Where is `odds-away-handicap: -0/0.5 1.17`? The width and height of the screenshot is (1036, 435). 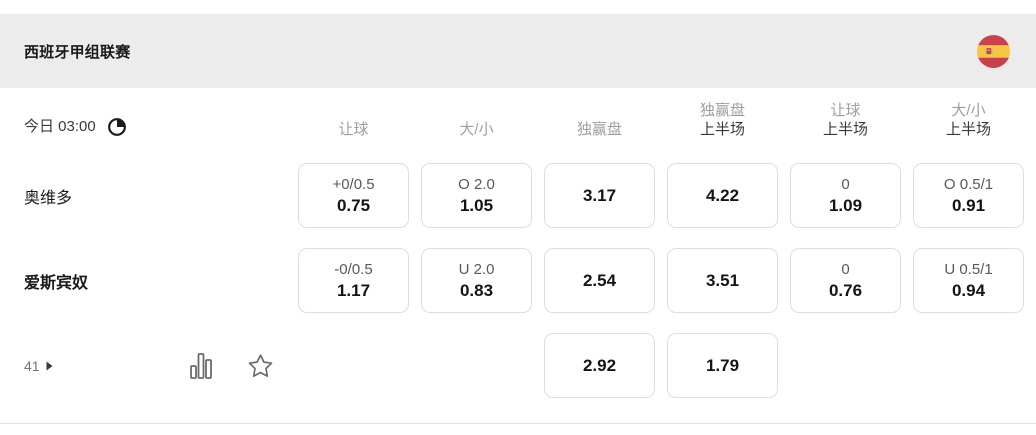
odds-away-handicap: -0/0.5 1.17 is located at coordinates (353, 280).